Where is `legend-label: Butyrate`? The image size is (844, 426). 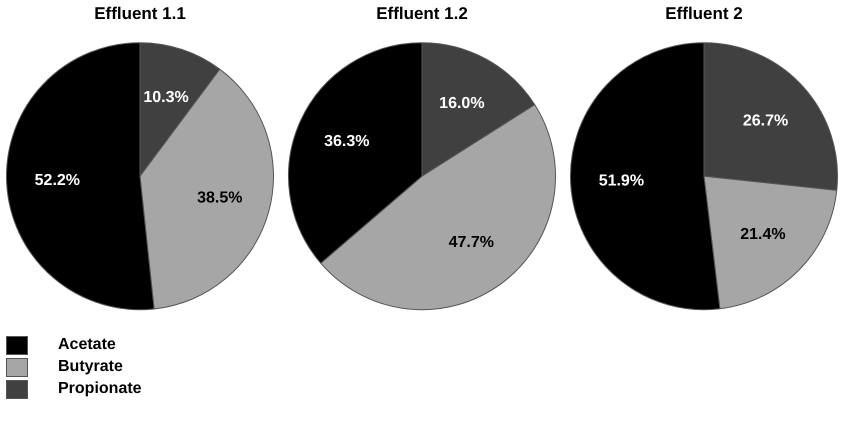
legend-label: Butyrate is located at coordinates (90, 367).